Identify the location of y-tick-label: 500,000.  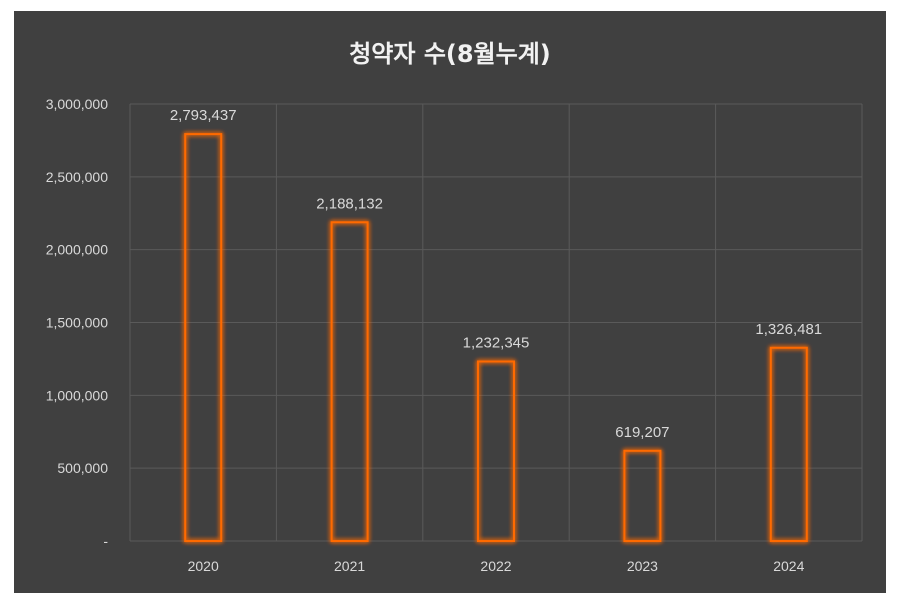
(82, 468).